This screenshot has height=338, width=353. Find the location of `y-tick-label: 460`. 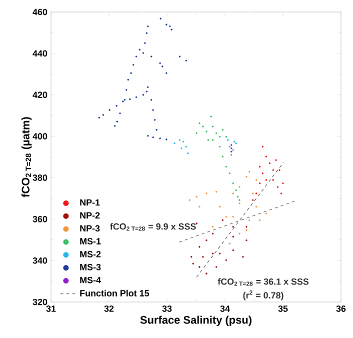

y-tick-label: 460 is located at coordinates (40, 12).